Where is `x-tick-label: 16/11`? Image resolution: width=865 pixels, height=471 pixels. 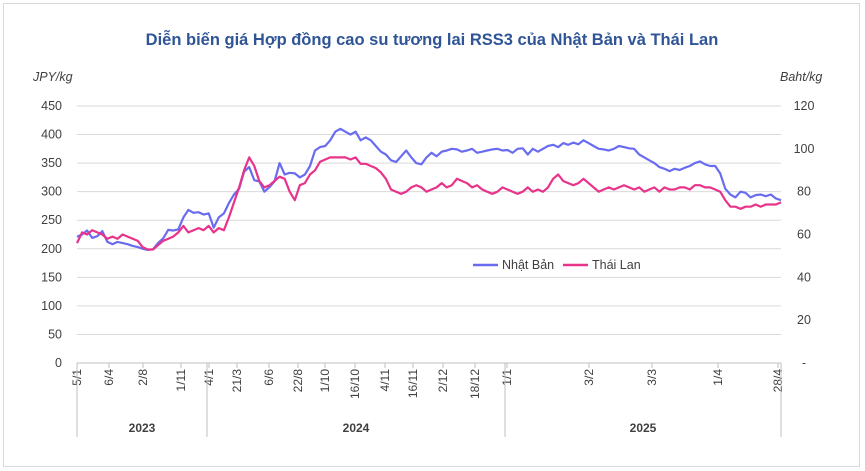
x-tick-label: 16/11 is located at coordinates (413, 383).